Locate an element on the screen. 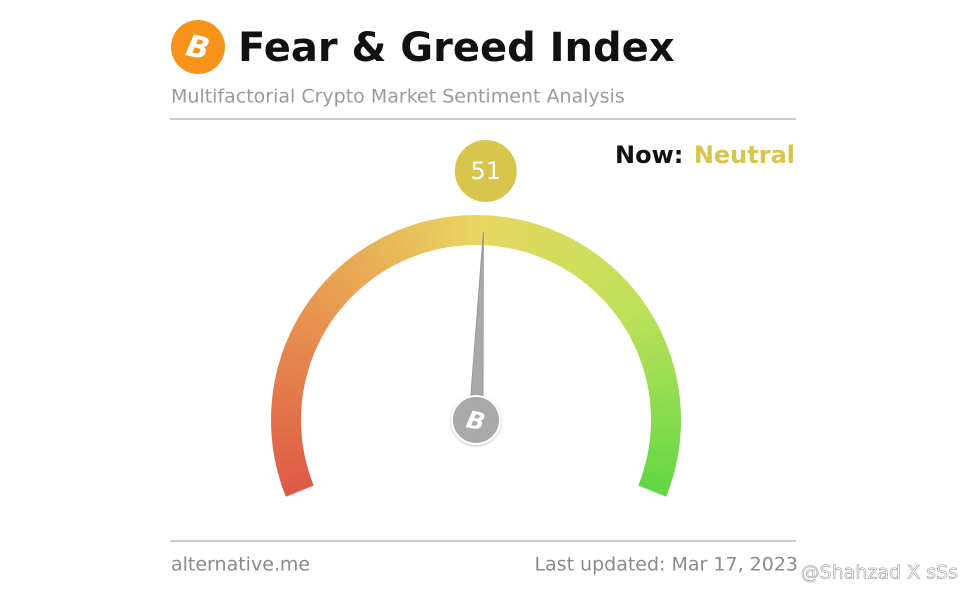 The image size is (966, 596). chart-title: Fear & Greed Index is located at coordinates (456, 48).